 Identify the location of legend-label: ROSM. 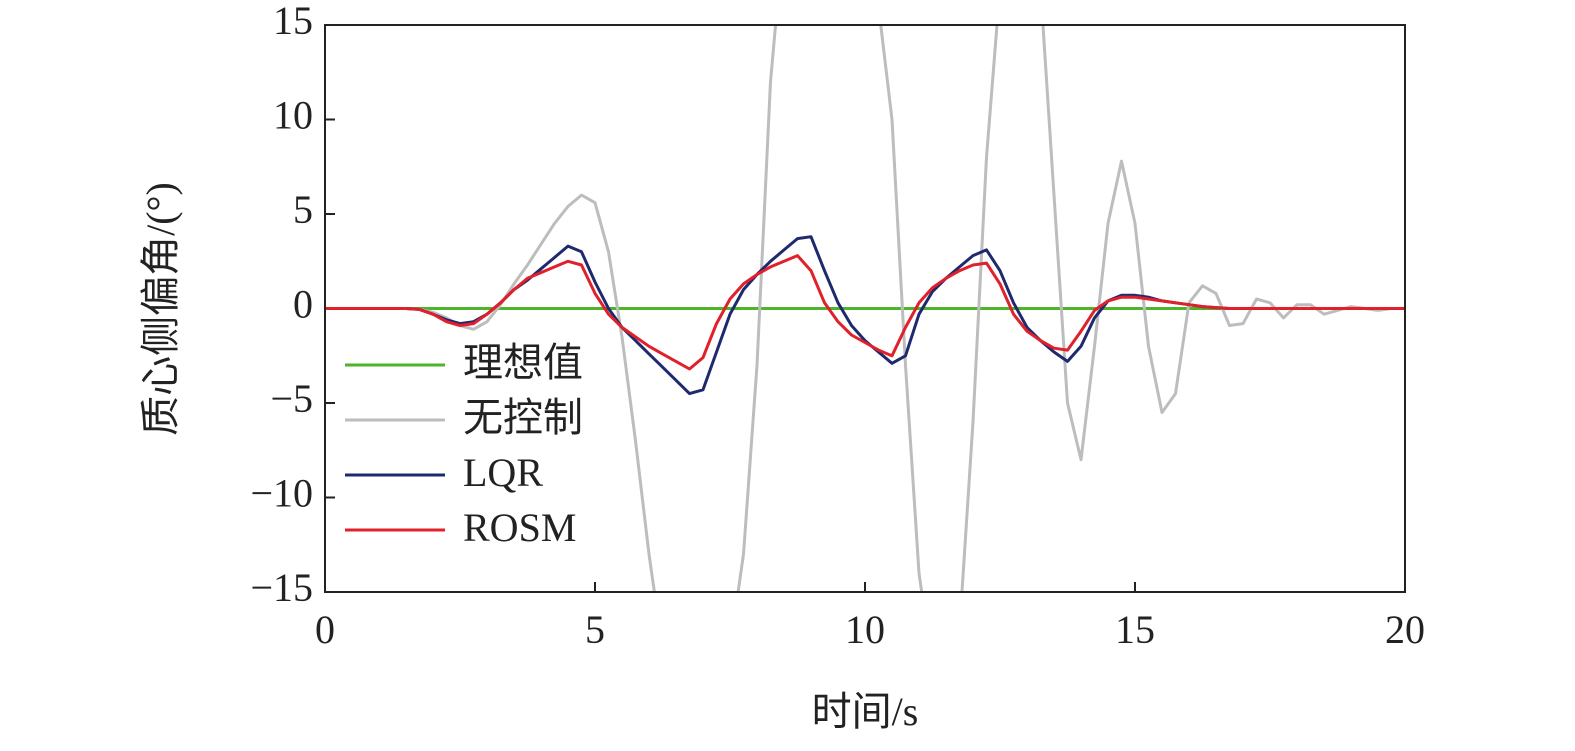
(519, 527).